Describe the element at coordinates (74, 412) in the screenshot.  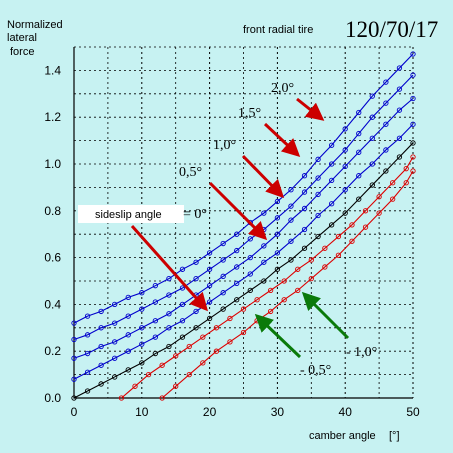
I see `x-tick-label: 0` at that location.